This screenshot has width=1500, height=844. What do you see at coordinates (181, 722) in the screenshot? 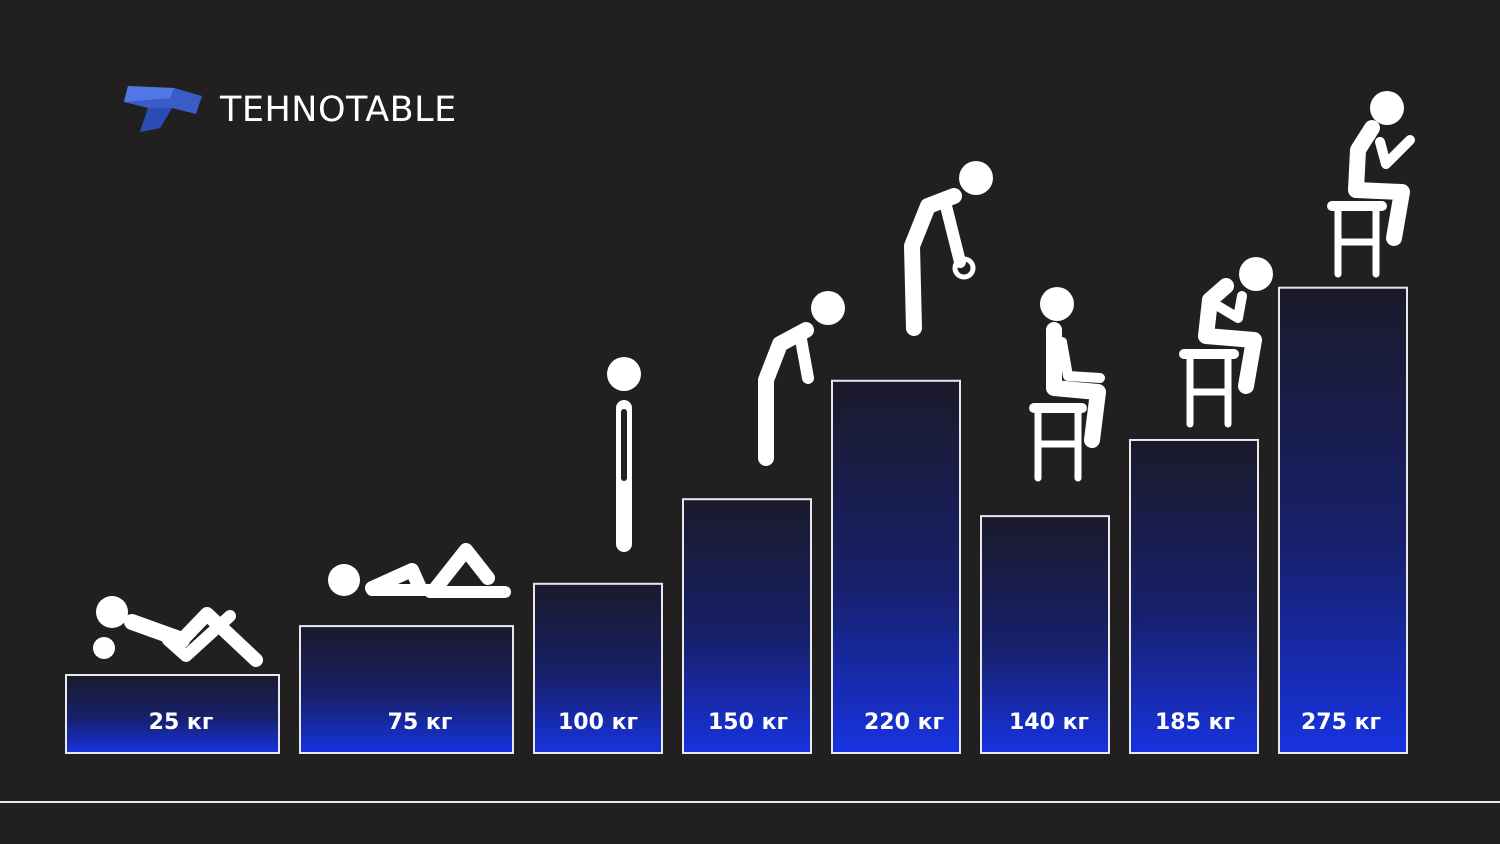
I see `bar-label-1: 25 кг` at bounding box center [181, 722].